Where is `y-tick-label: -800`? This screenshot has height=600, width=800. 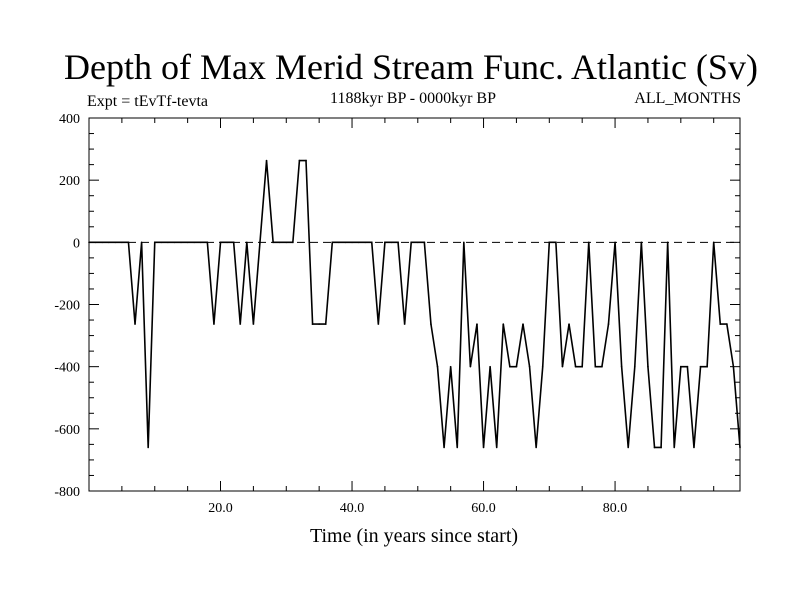
y-tick-label: -800 is located at coordinates (67, 492).